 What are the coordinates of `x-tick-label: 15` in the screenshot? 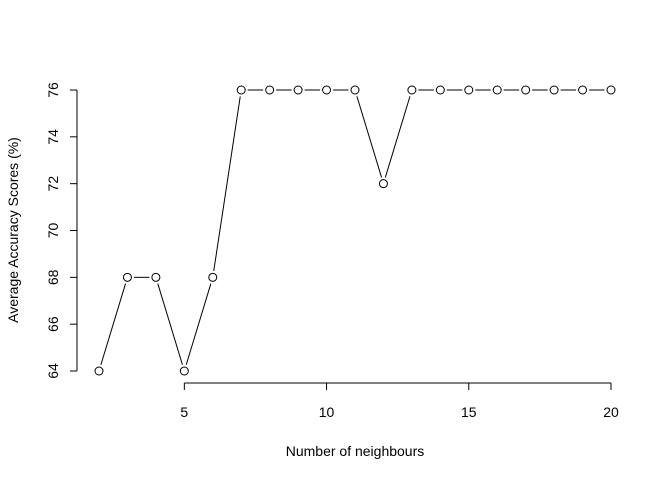 It's located at (469, 412).